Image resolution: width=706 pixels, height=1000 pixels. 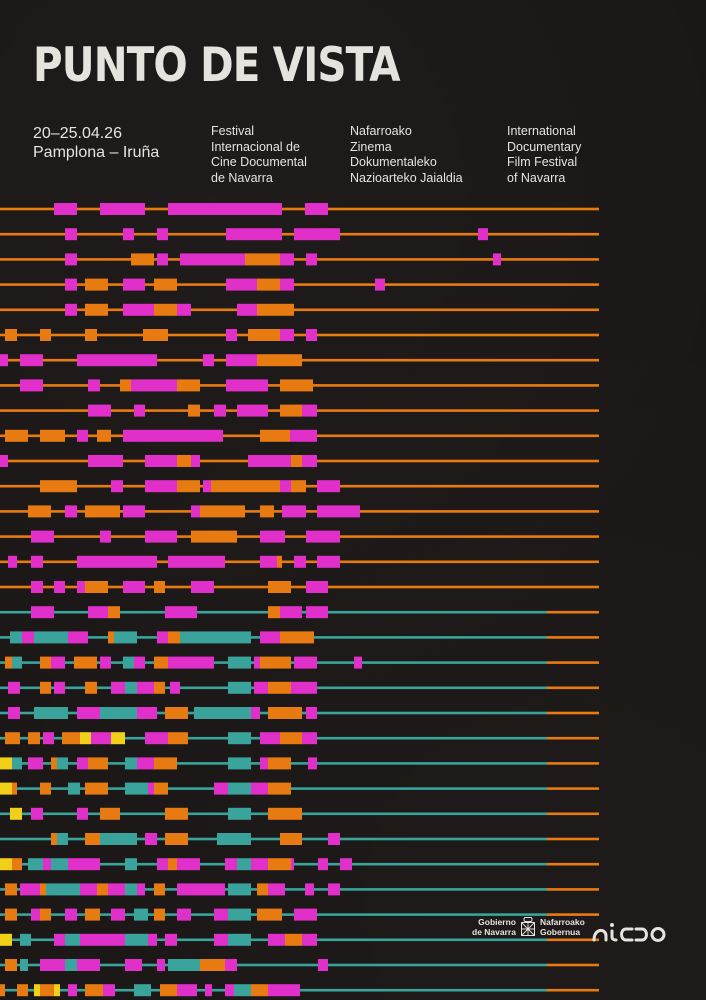 What do you see at coordinates (381, 131) in the screenshot?
I see `description-line: Nafarroako` at bounding box center [381, 131].